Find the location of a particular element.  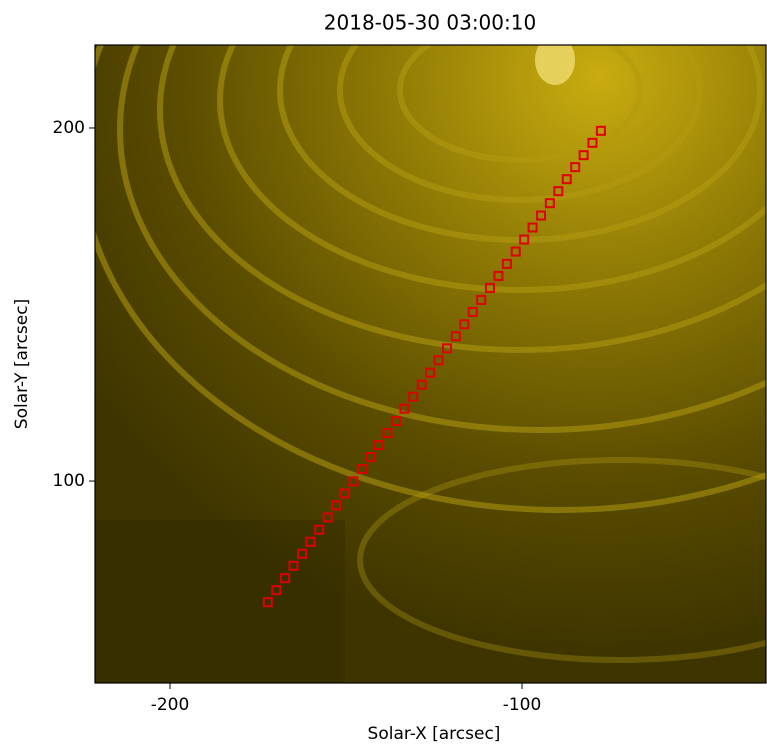

x-tick-label: -100 is located at coordinates (522, 705).